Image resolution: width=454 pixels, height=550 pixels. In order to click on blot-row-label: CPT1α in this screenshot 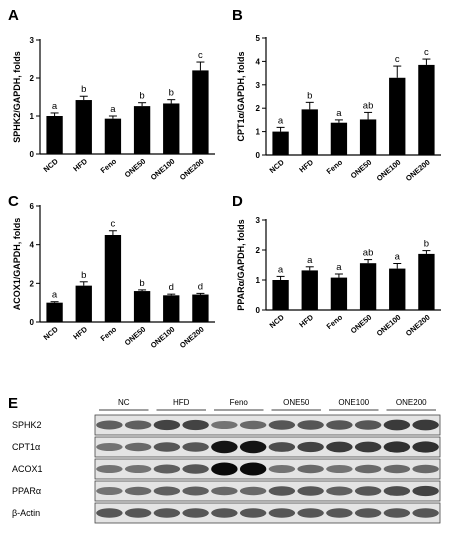, I will do `click(26, 447)`.